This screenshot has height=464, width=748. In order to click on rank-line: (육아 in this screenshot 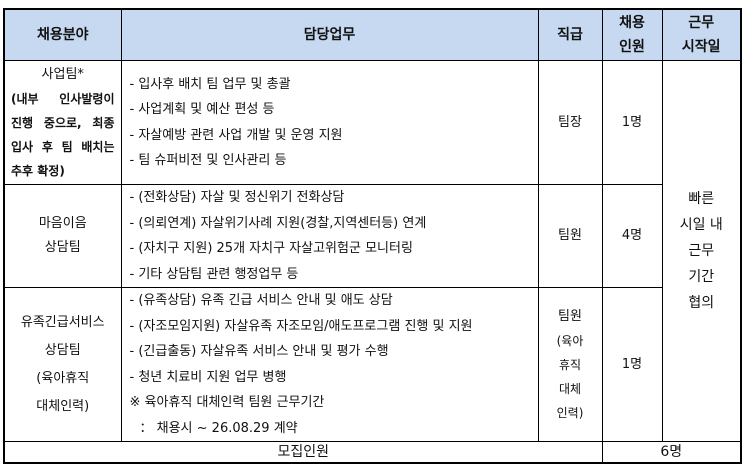, I will do `click(570, 340)`.